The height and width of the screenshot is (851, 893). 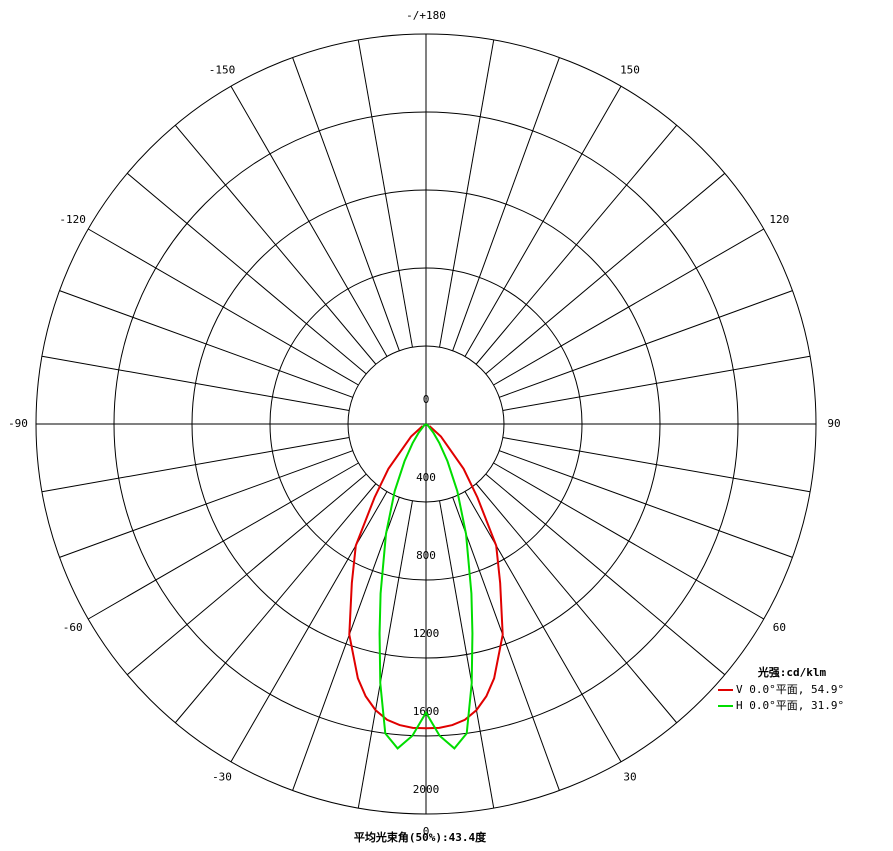 What do you see at coordinates (72, 219) in the screenshot?
I see `theta-tick-label: -120` at bounding box center [72, 219].